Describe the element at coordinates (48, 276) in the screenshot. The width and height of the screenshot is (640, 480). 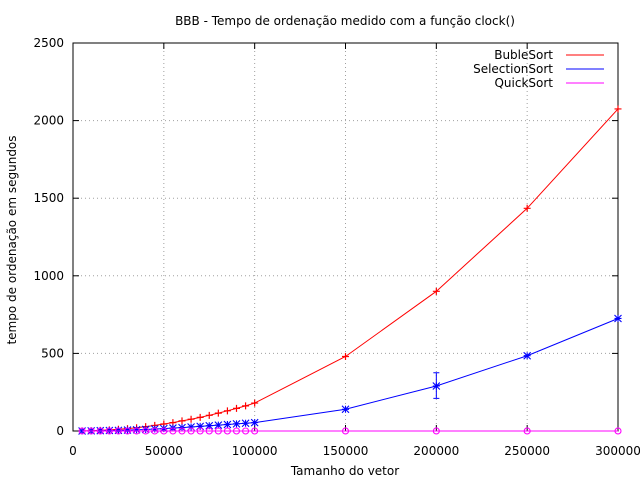
I see `y-tick-label: 1000` at that location.